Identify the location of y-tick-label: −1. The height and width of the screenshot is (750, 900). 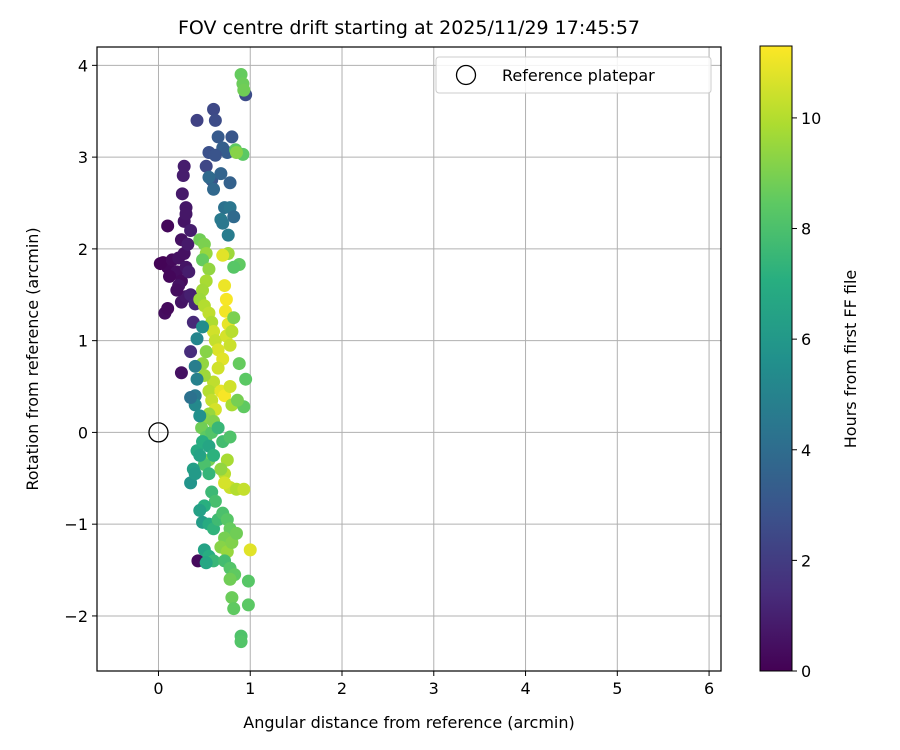
(76, 524).